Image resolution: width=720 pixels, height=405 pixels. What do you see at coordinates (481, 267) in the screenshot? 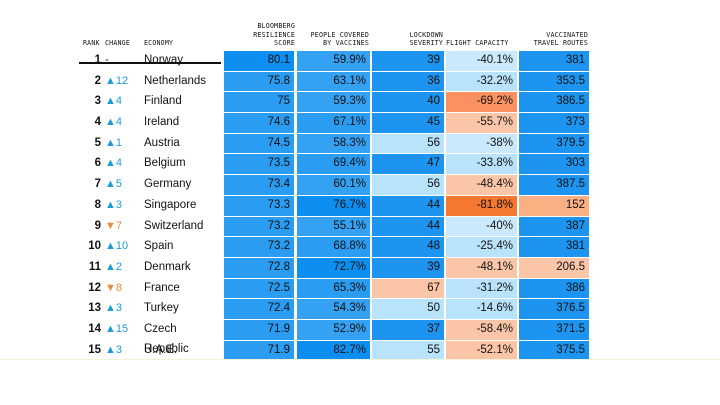
I see `flight-cell: -48.1%` at bounding box center [481, 267].